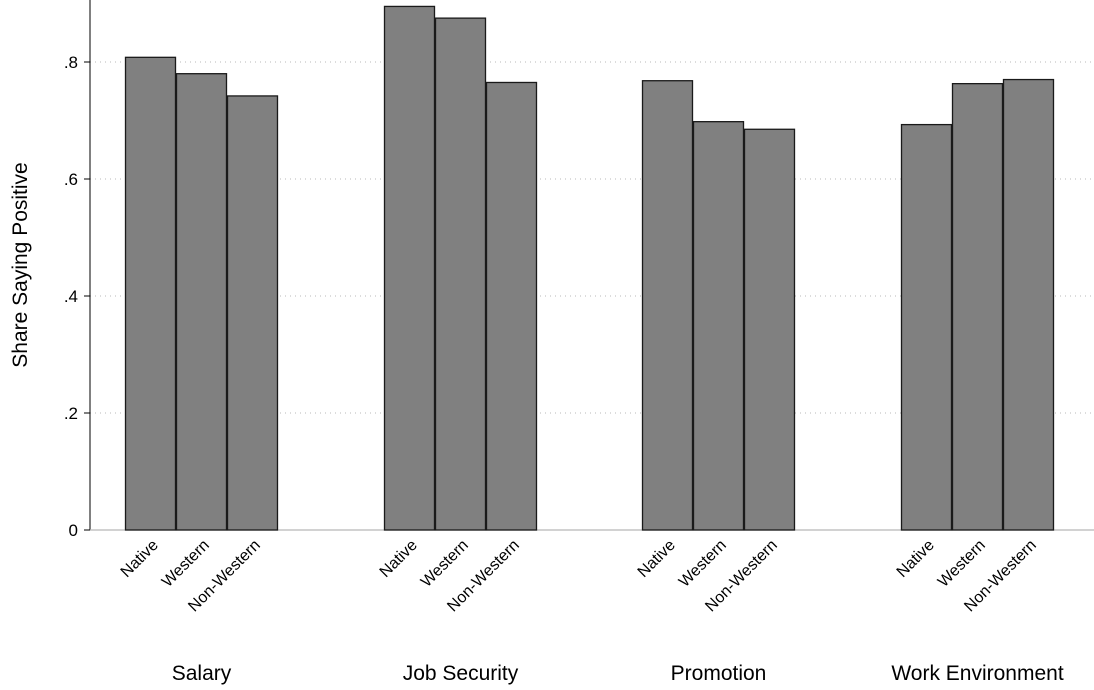 This screenshot has width=1094, height=690. I want to click on group-label: Job Security, so click(461, 673).